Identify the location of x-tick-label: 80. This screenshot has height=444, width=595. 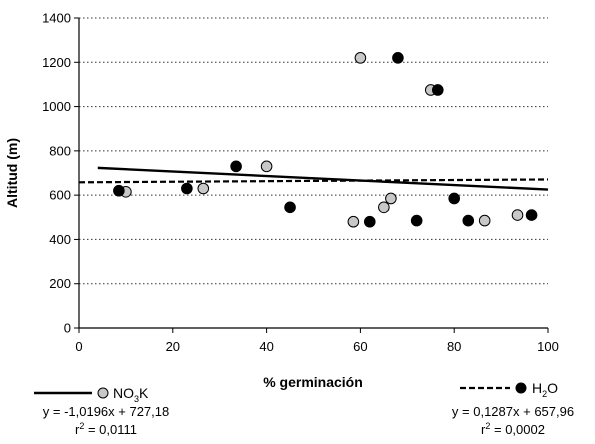
(454, 346).